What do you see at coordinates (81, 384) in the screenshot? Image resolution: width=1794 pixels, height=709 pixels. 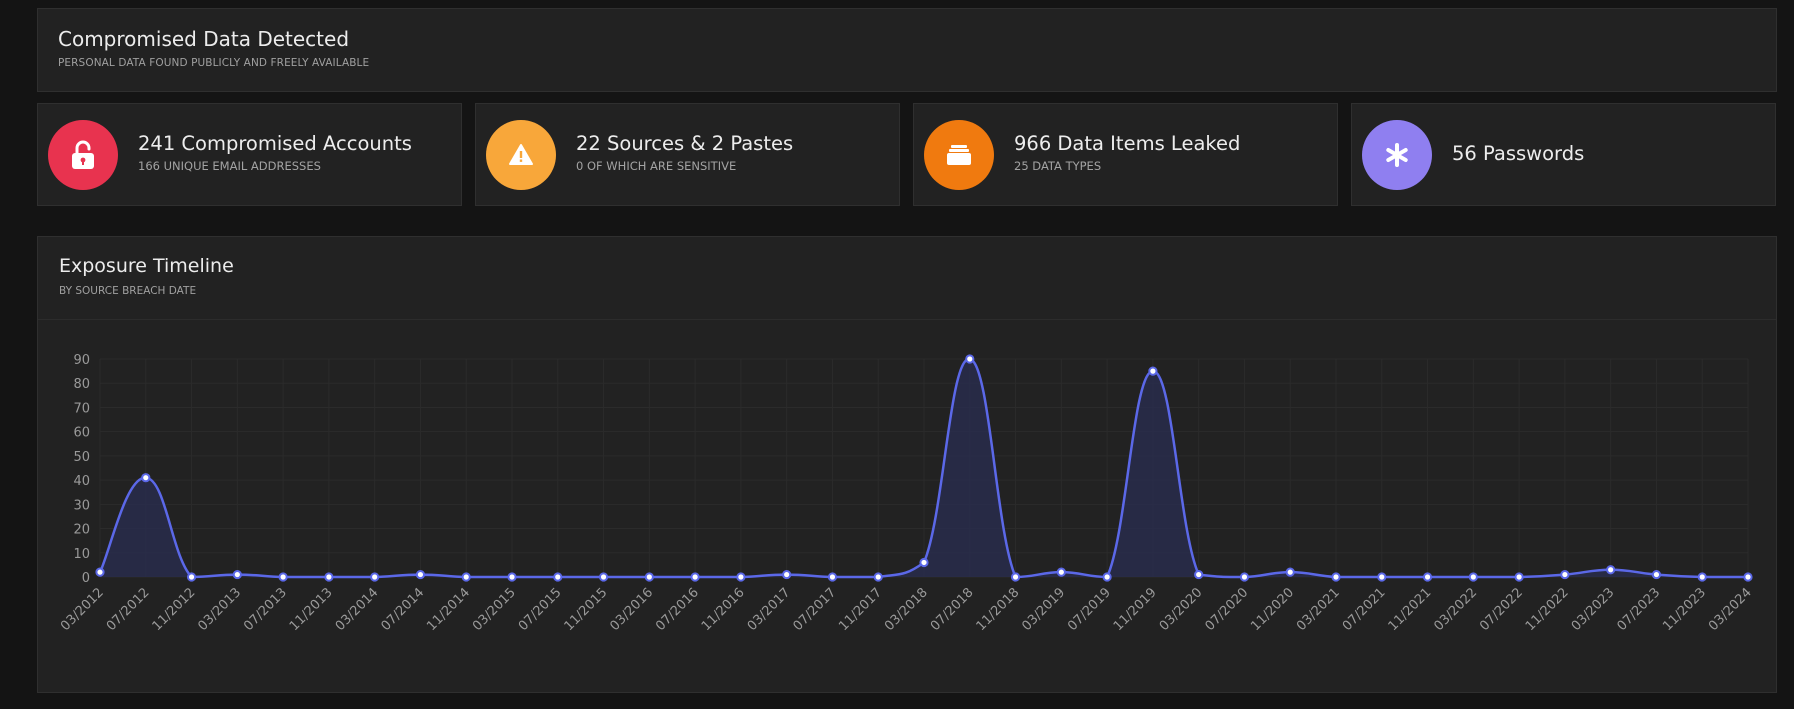 I see `y-tick-label: 80` at bounding box center [81, 384].